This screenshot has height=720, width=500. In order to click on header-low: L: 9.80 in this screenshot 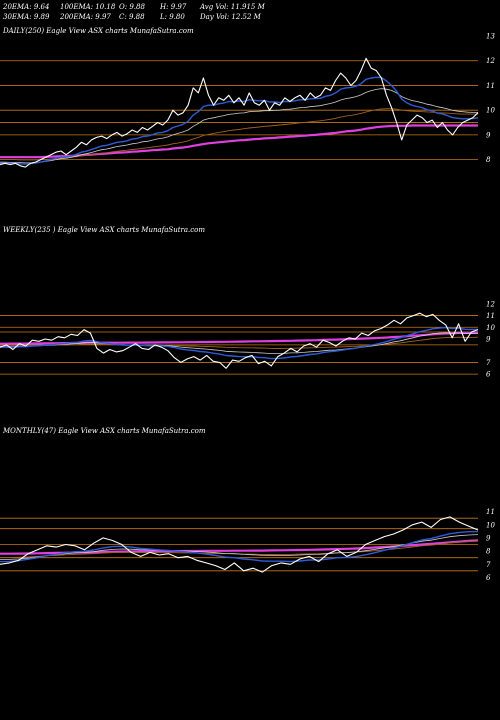, I will do `click(172, 17)`.